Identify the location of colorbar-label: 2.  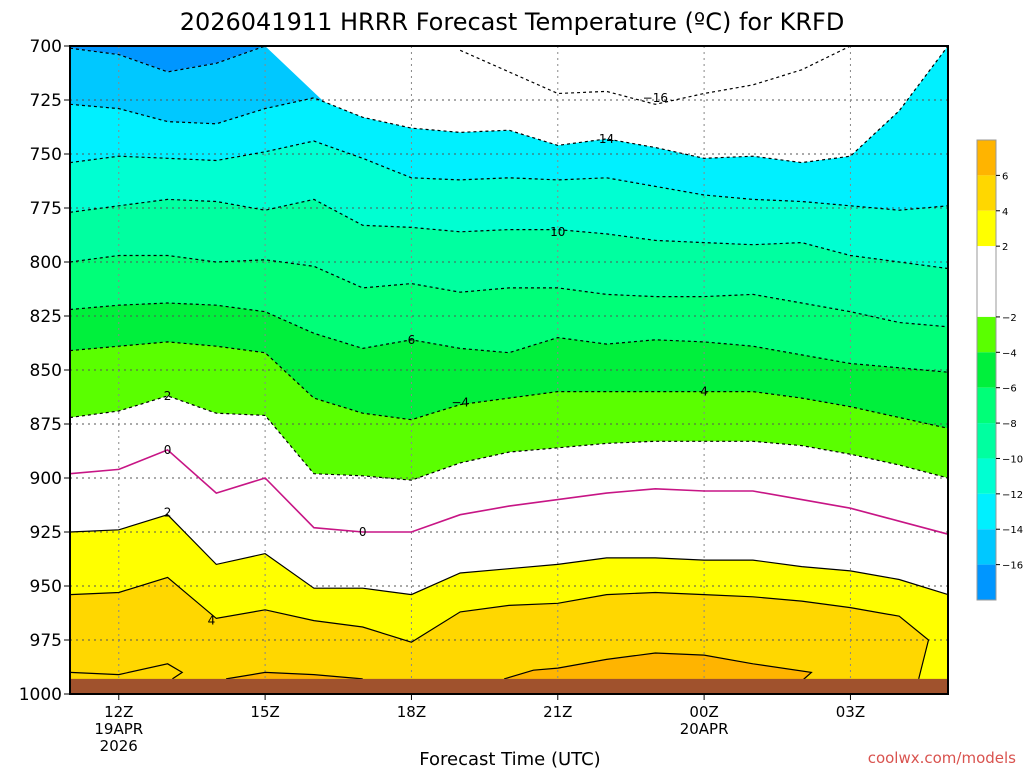
(1005, 247).